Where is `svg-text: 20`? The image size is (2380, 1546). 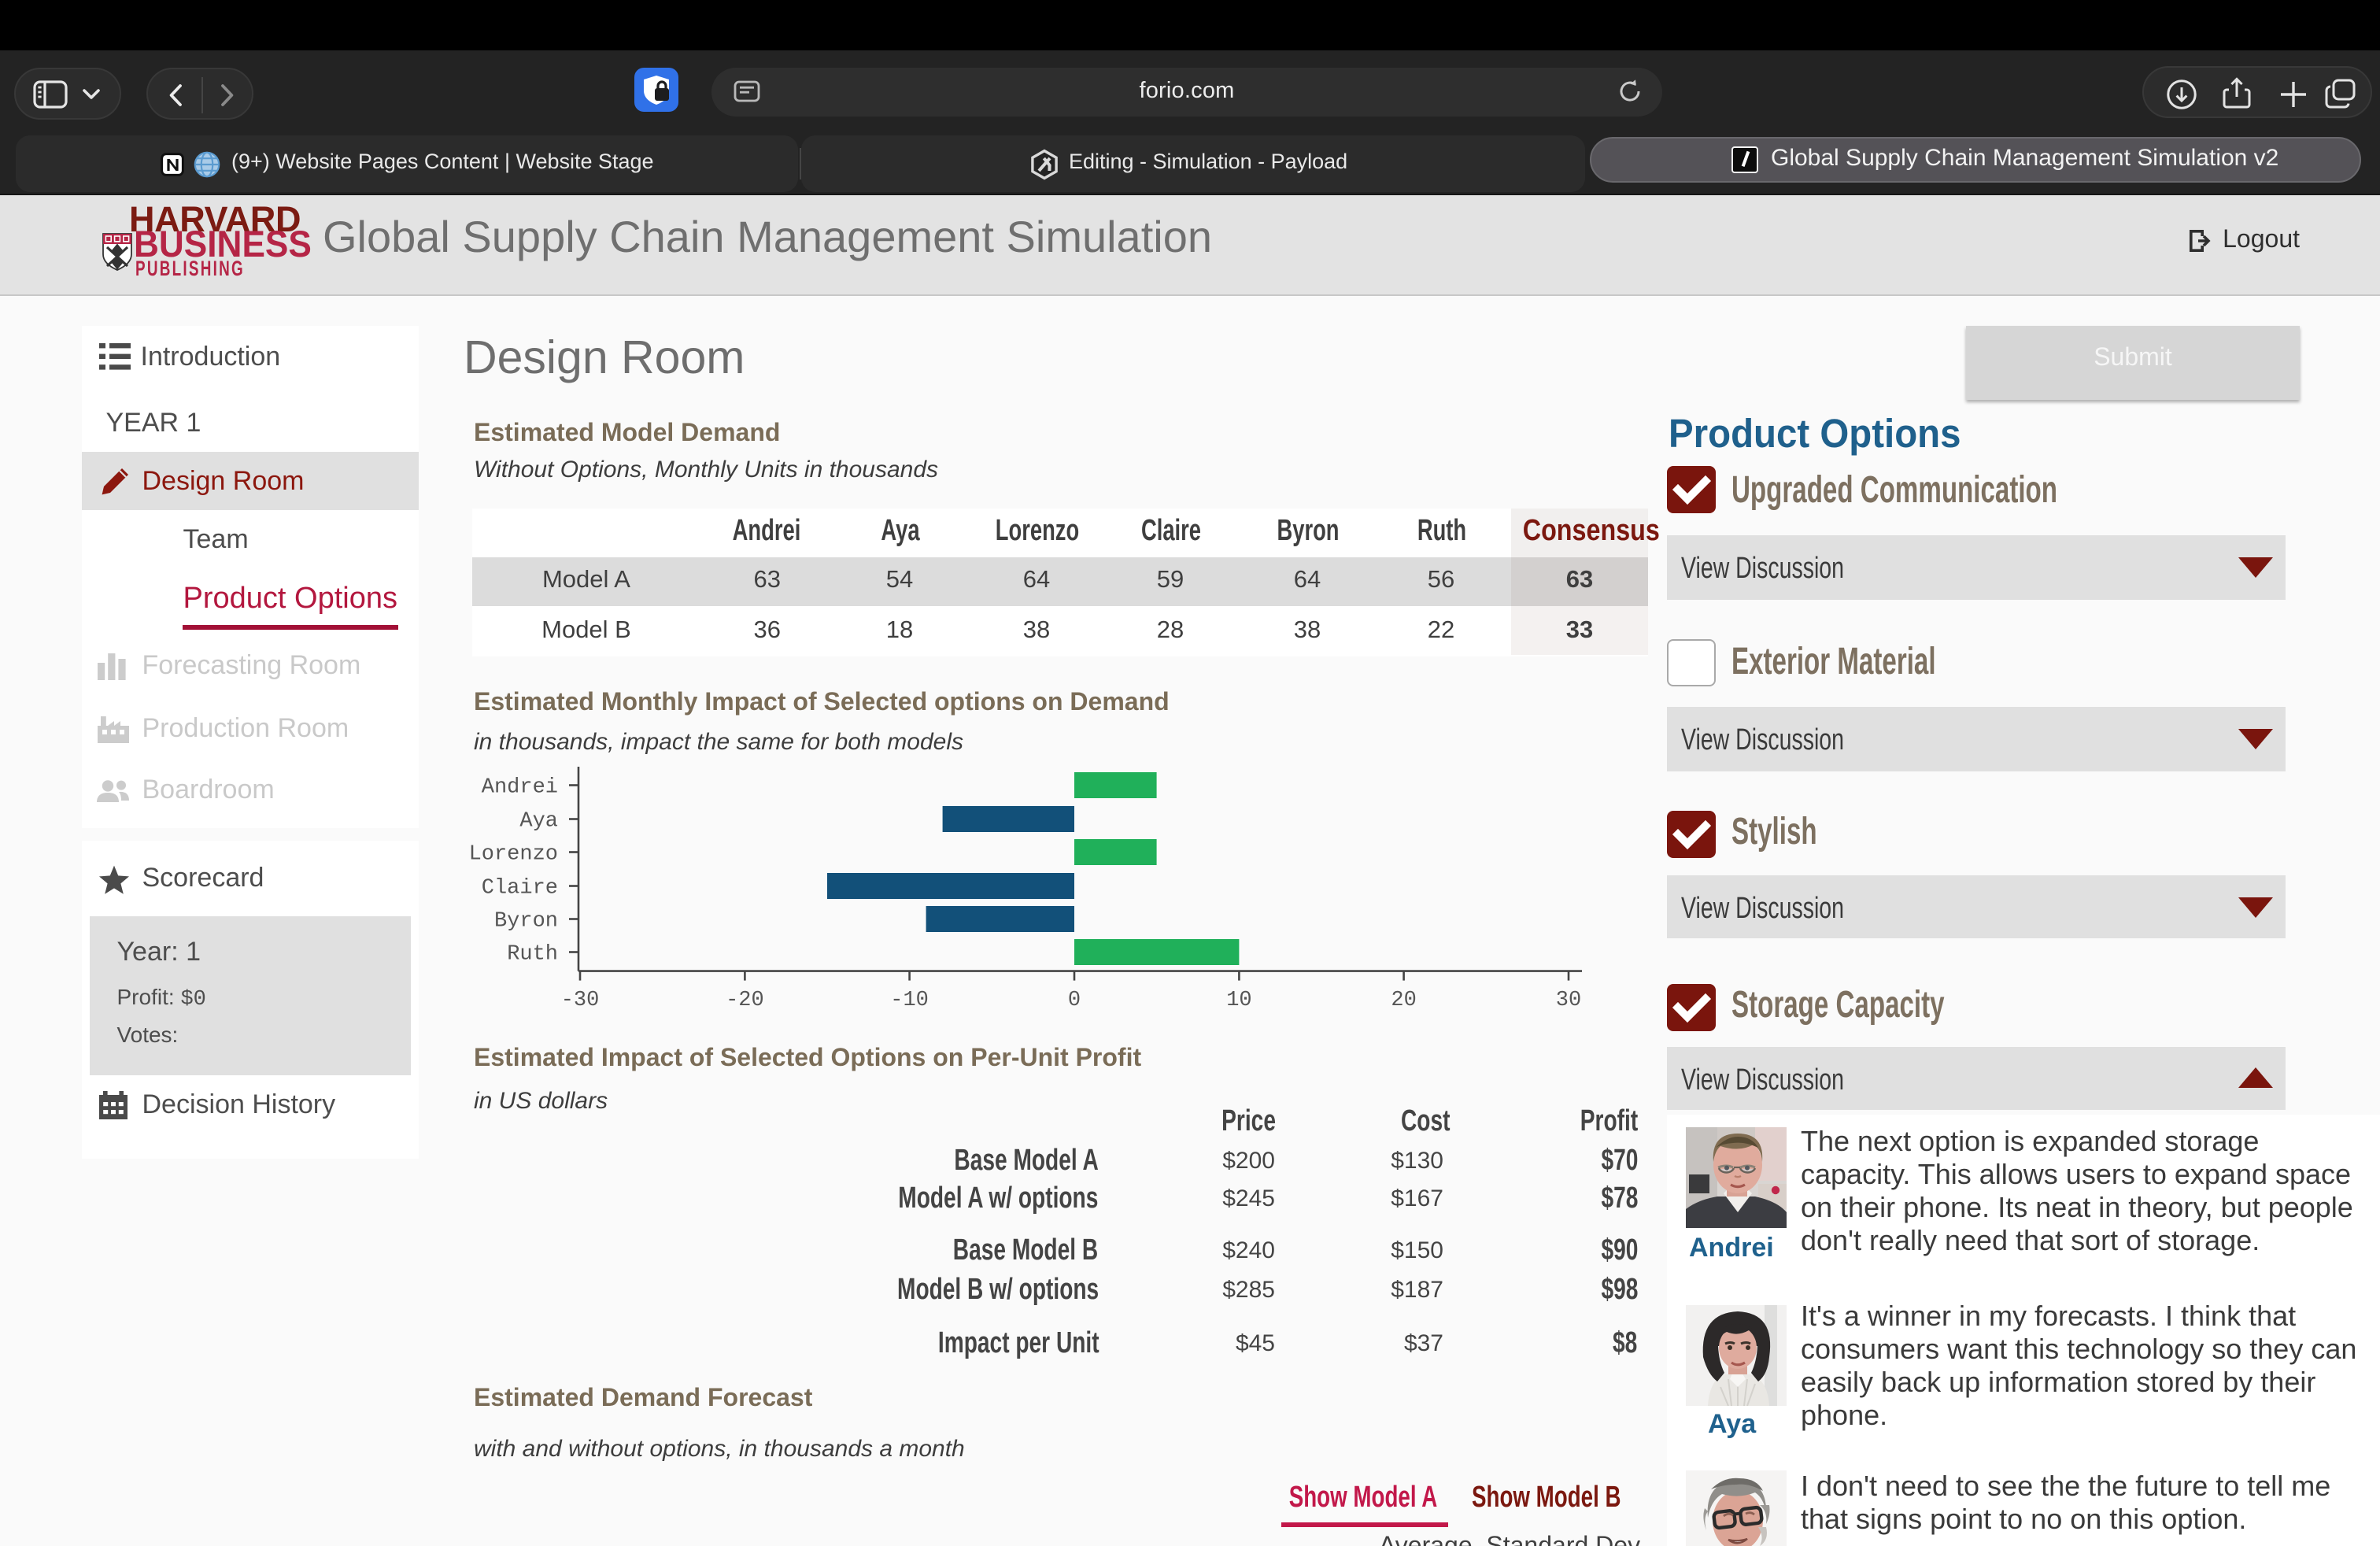 svg-text: 20 is located at coordinates (1403, 1000).